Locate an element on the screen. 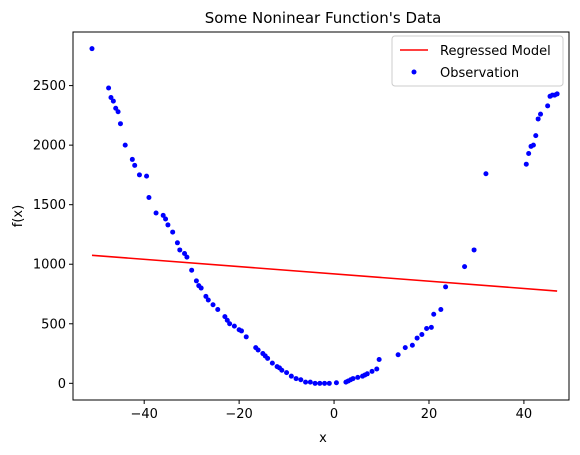  y-tick-label: 1000 is located at coordinates (49, 265).